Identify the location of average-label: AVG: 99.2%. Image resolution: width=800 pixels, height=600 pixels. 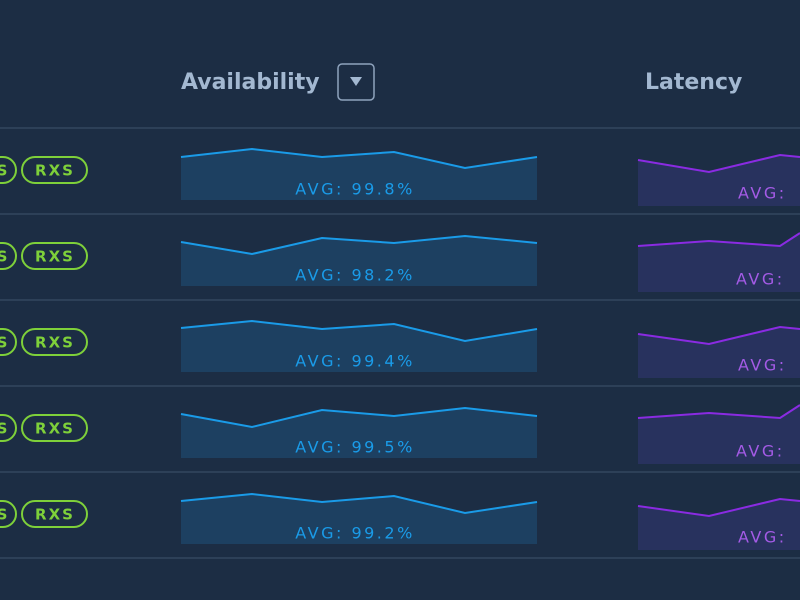
(355, 533).